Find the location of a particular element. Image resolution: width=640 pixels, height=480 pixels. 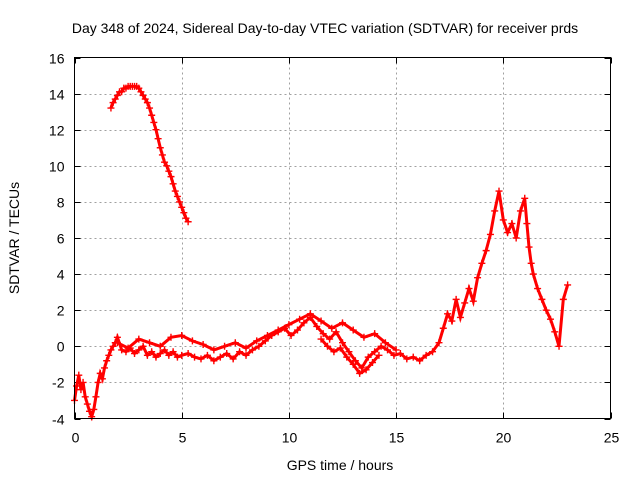

data-series is located at coordinates (149, 154).